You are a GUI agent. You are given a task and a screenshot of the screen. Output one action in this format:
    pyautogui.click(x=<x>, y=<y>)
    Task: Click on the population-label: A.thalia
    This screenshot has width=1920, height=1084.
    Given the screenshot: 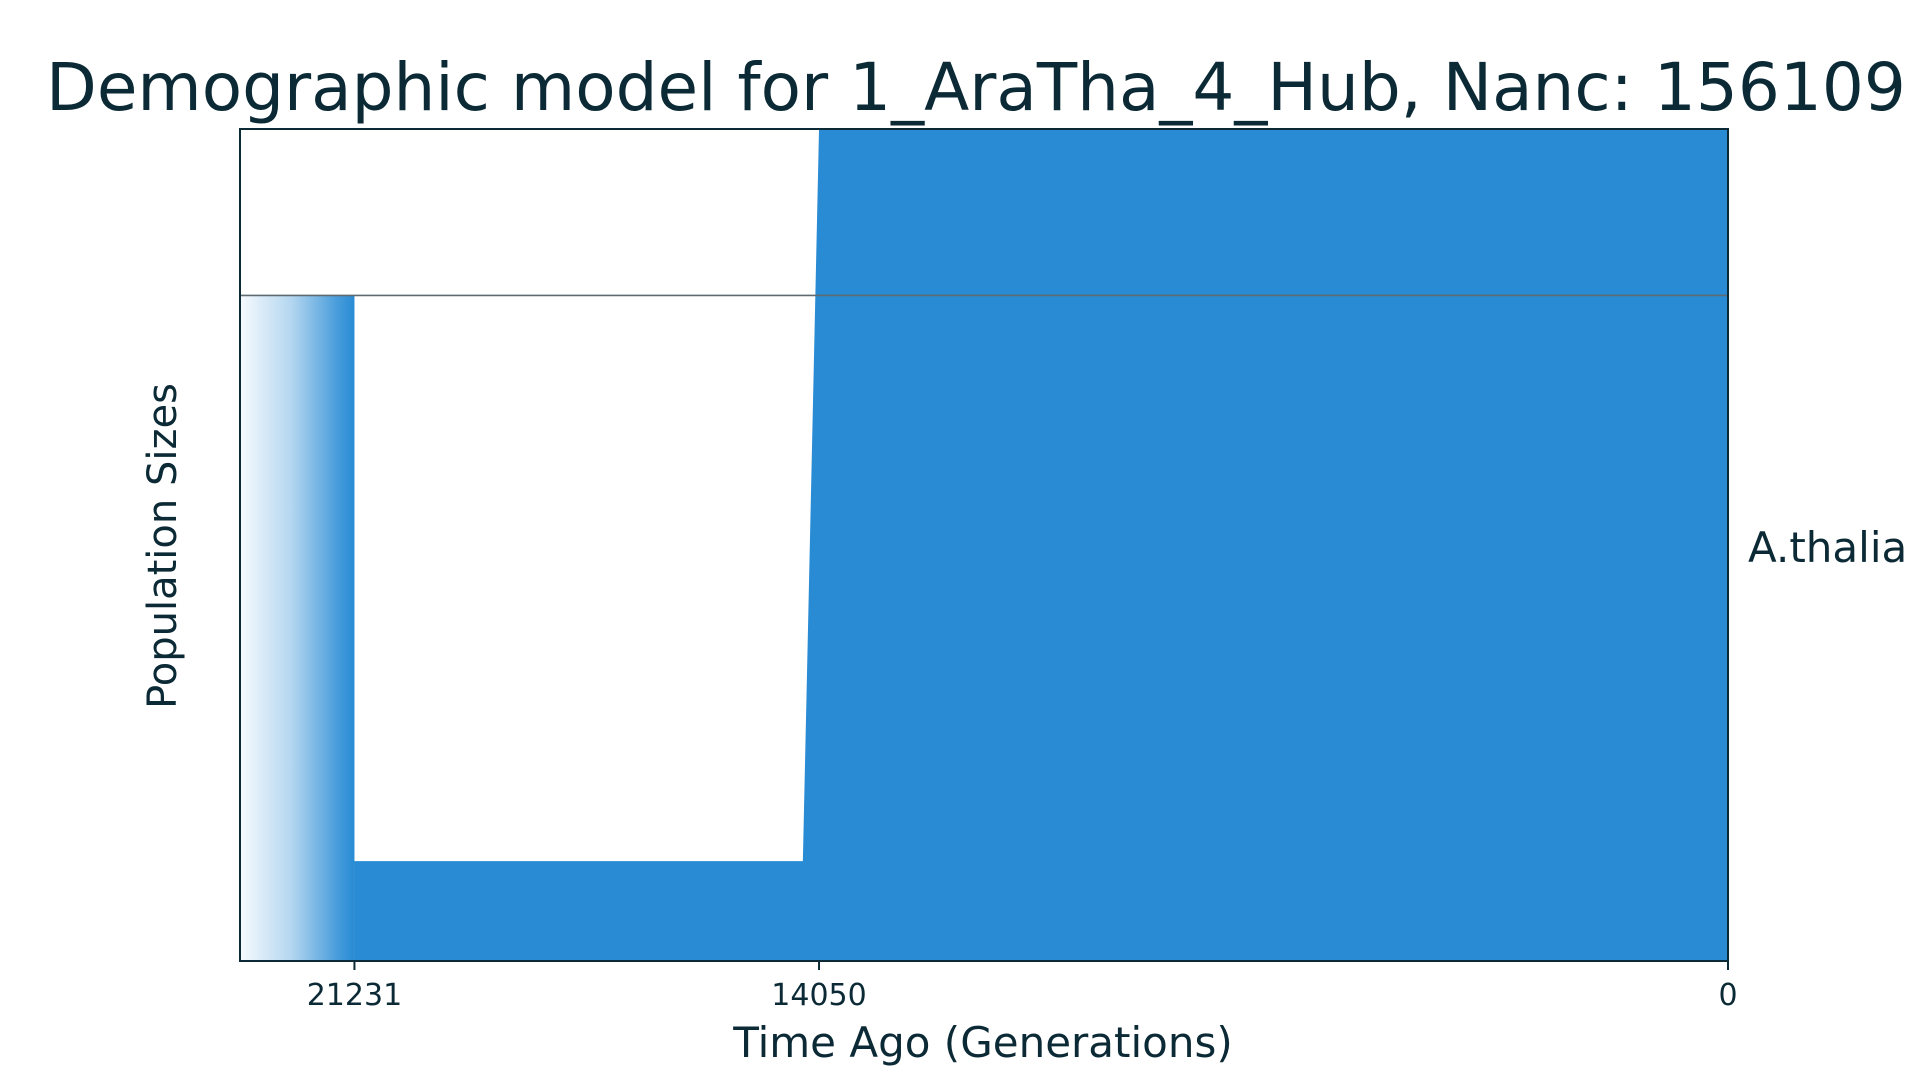 What is the action you would take?
    pyautogui.click(x=1827, y=547)
    